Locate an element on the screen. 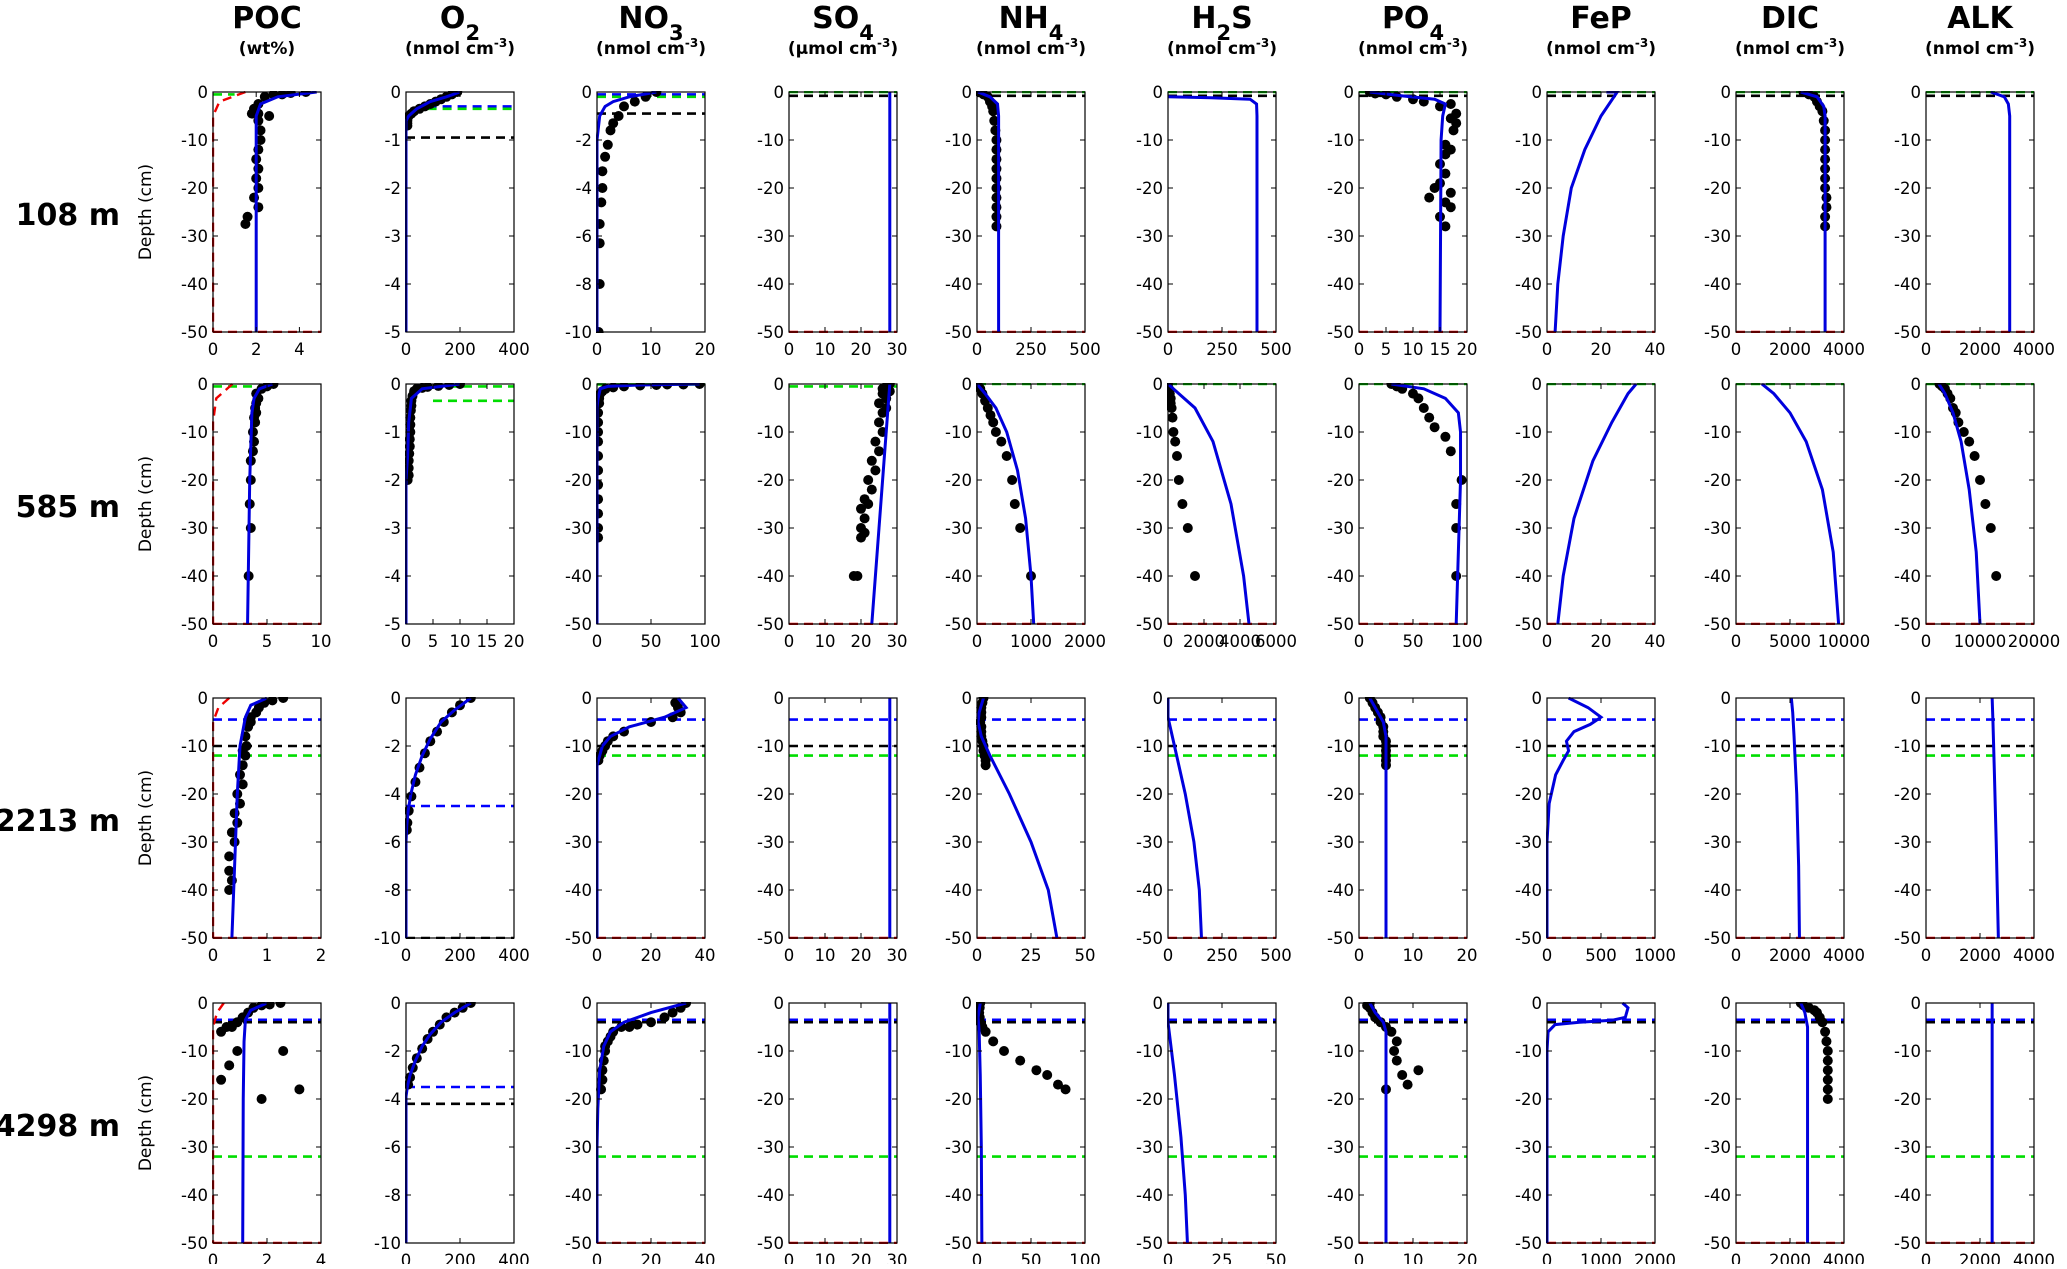  column-title-alk: ALK is located at coordinates (1980, 18).